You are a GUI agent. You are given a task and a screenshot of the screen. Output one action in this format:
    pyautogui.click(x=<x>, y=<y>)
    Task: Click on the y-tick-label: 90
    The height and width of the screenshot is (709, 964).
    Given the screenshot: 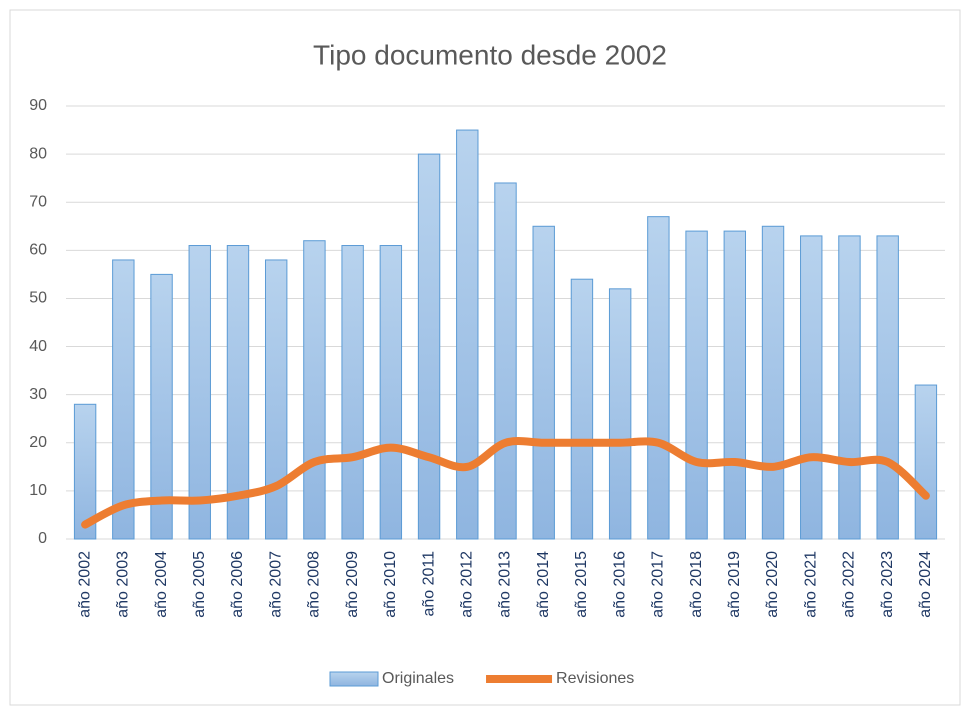 What is the action you would take?
    pyautogui.click(x=38, y=105)
    